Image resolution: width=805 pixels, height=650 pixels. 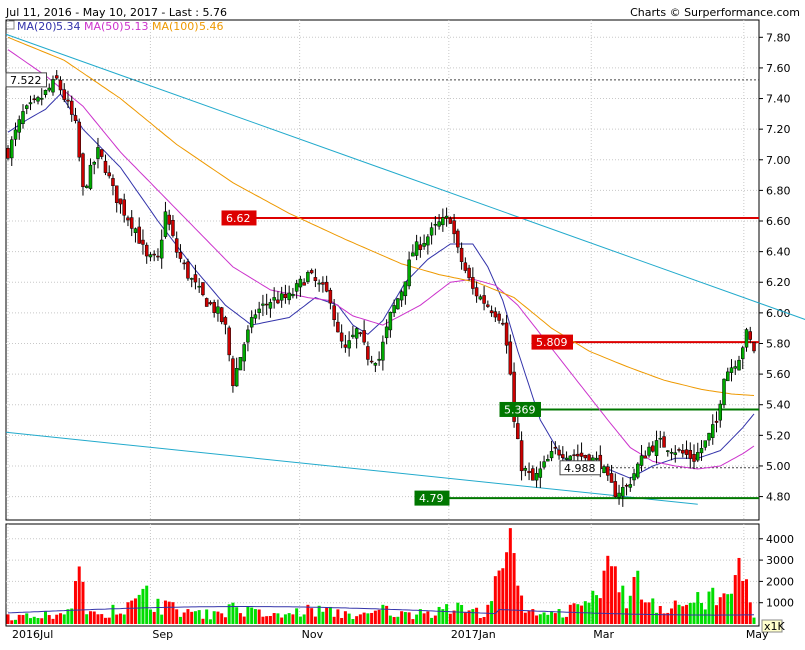 I want to click on volume-tick-label: 3000, so click(x=780, y=560).